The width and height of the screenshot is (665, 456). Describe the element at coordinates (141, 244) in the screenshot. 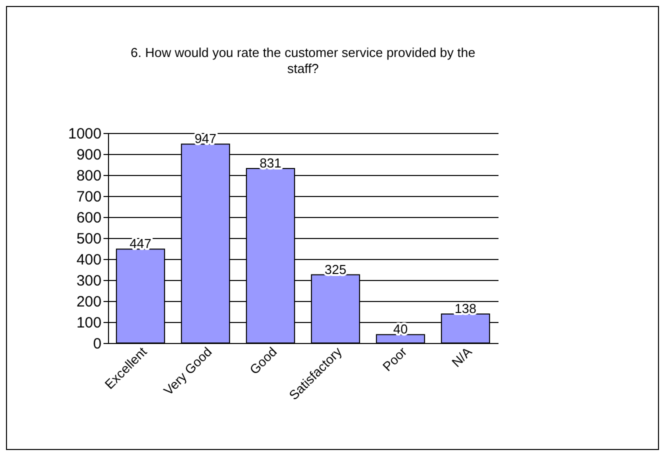

I see `data-label: 447` at that location.